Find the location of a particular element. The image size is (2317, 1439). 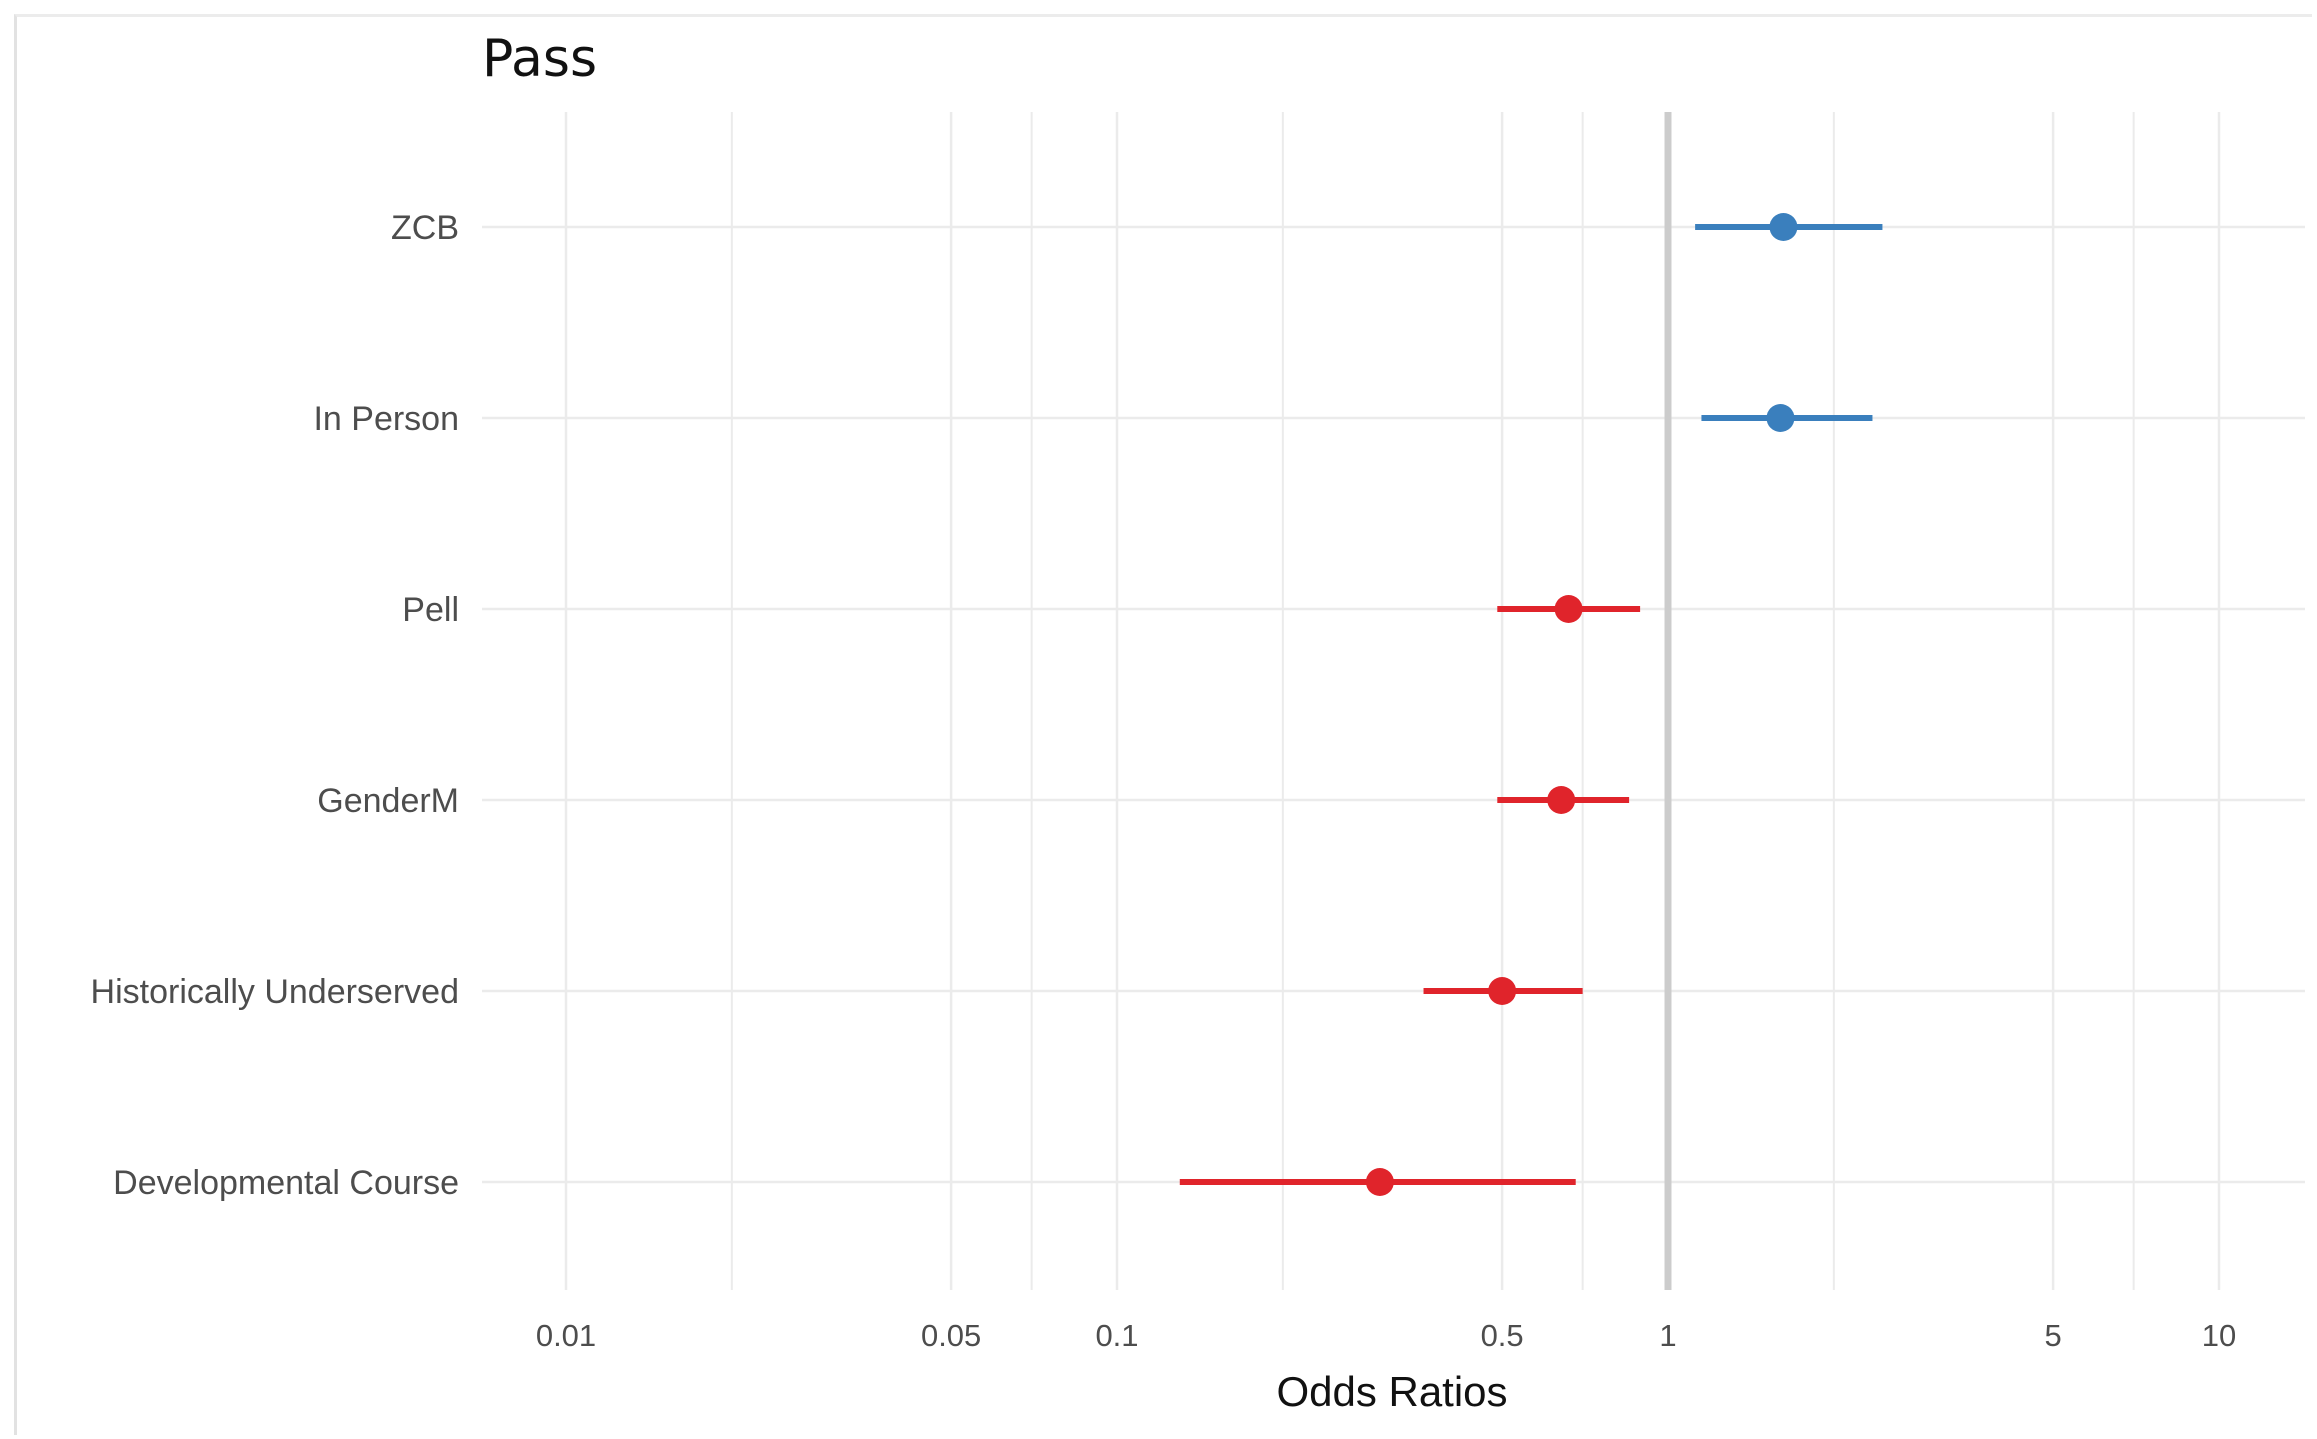

x-tick-label: 1 is located at coordinates (1667, 1335).